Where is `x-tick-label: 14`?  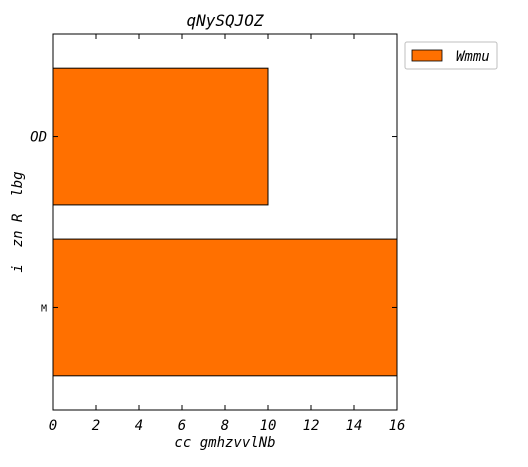 x-tick-label: 14 is located at coordinates (354, 426).